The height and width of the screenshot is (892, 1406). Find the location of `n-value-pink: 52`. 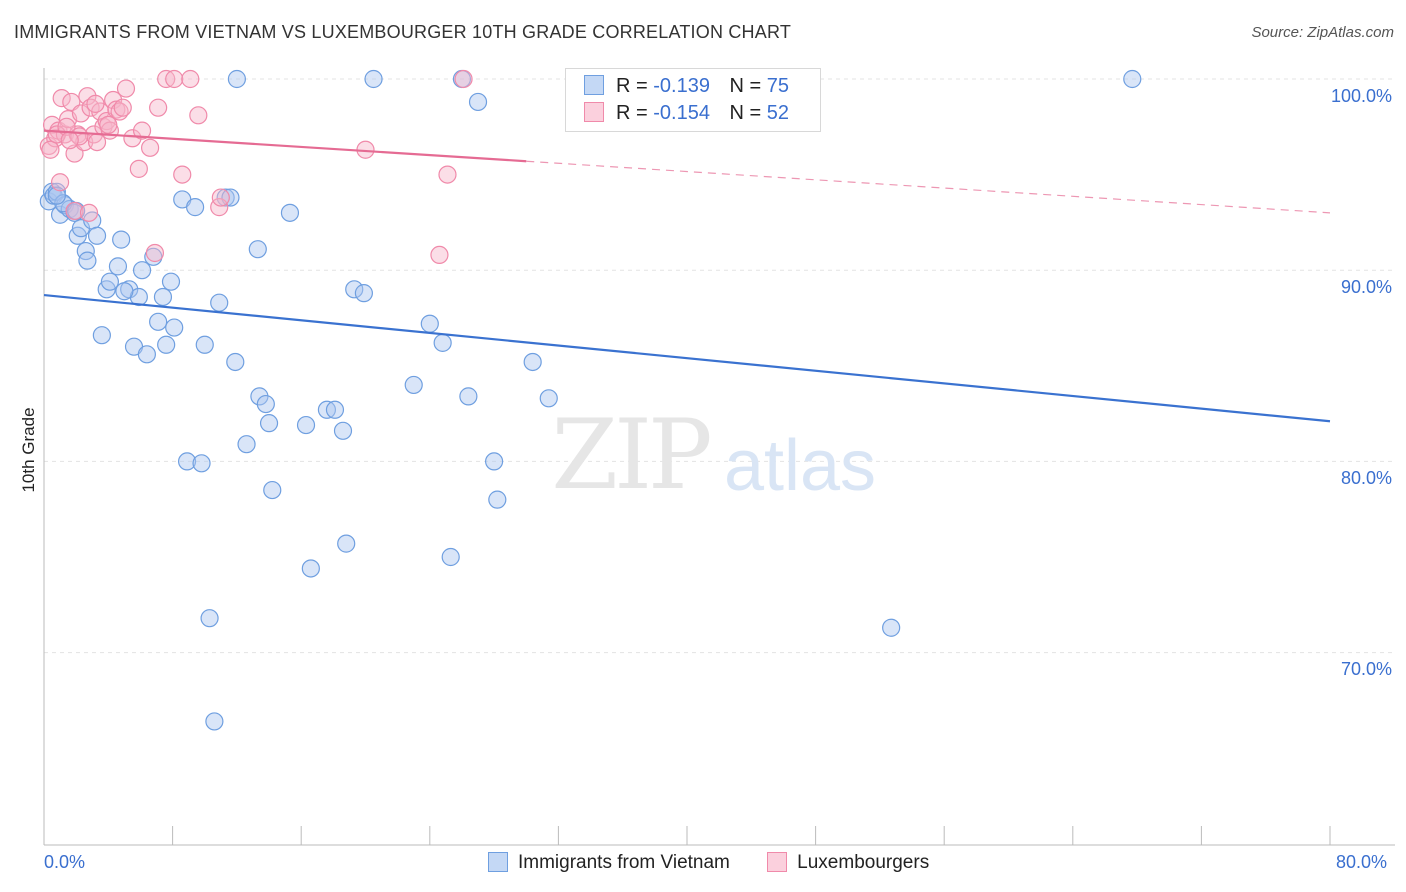

n-value-pink: 52 is located at coordinates (778, 113).